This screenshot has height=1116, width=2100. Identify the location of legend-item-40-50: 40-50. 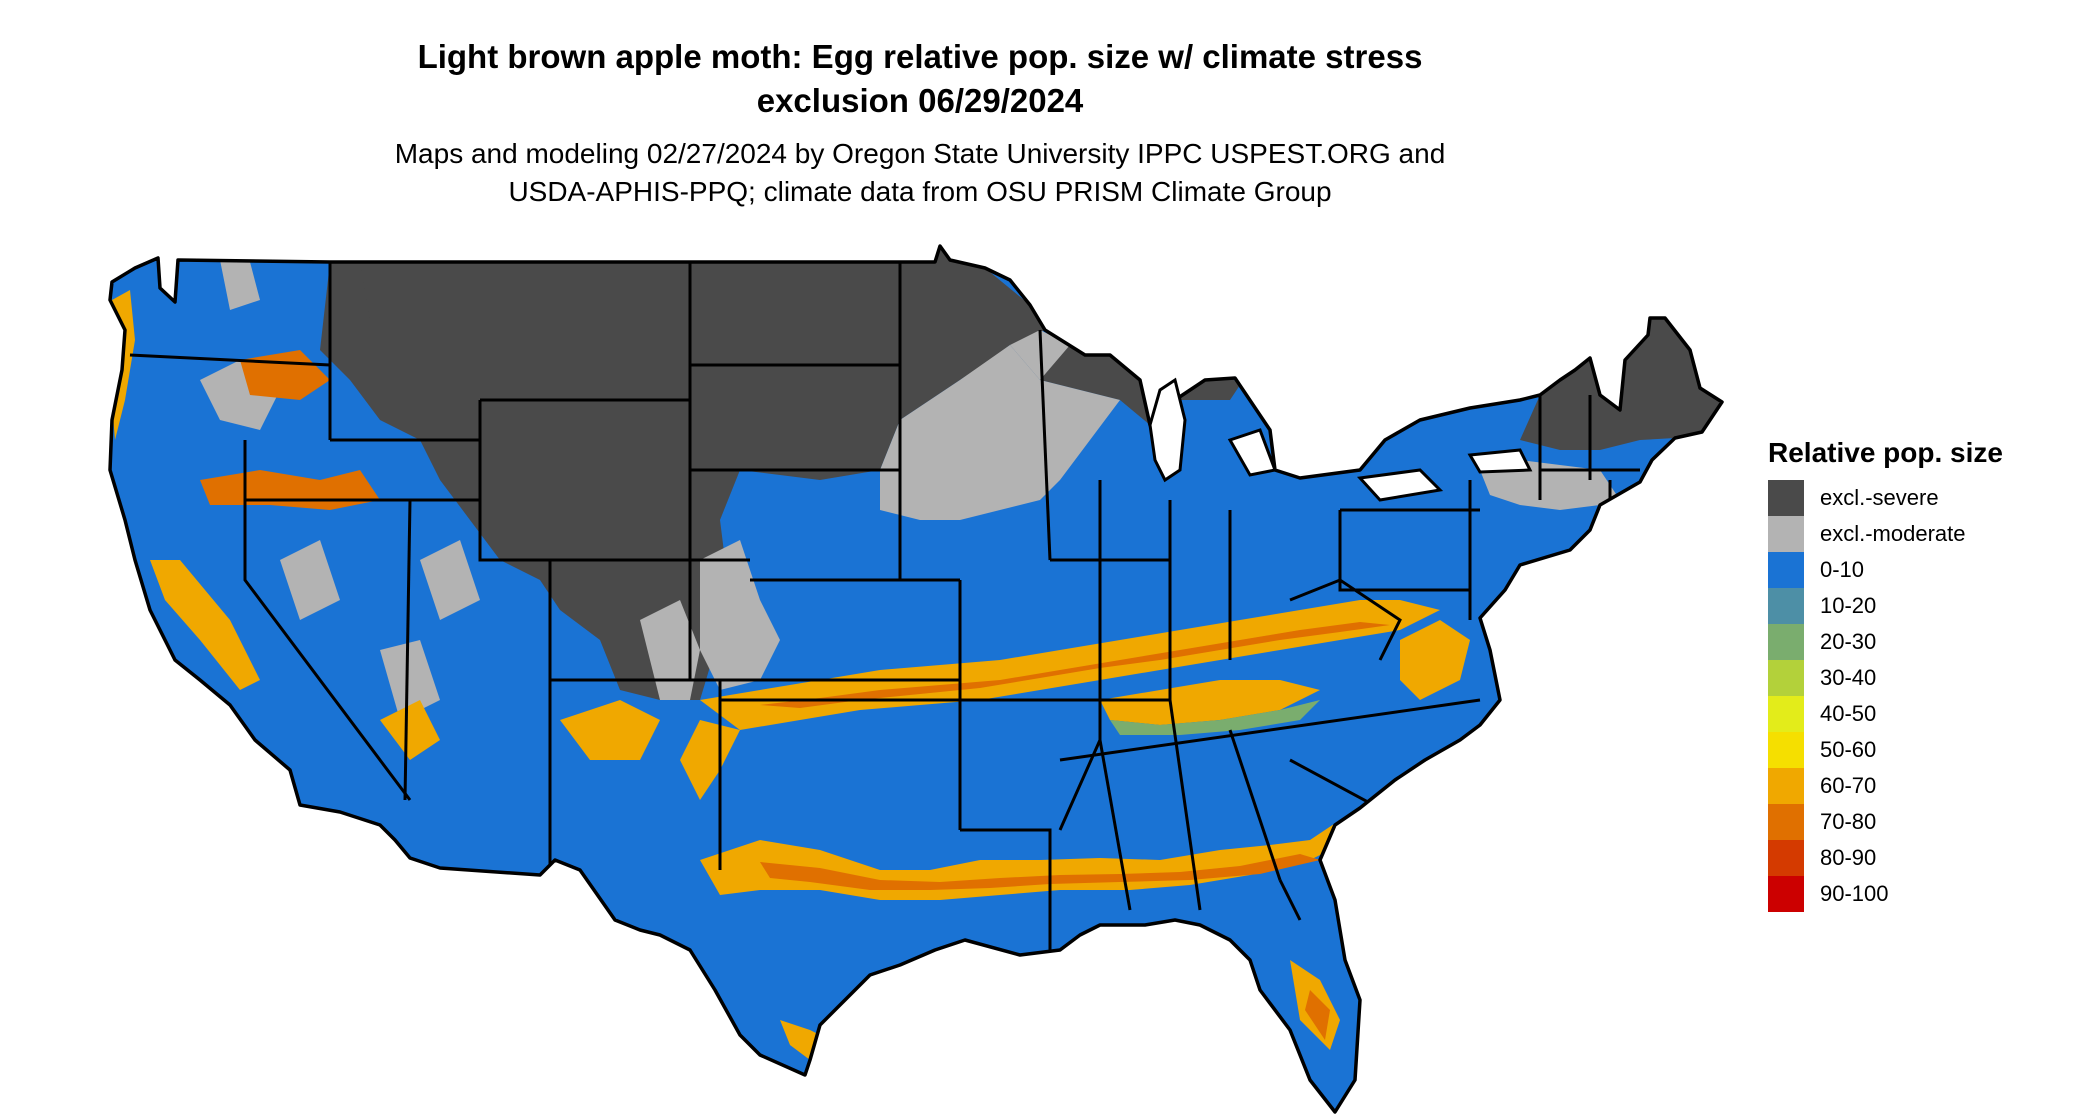
(1918, 714).